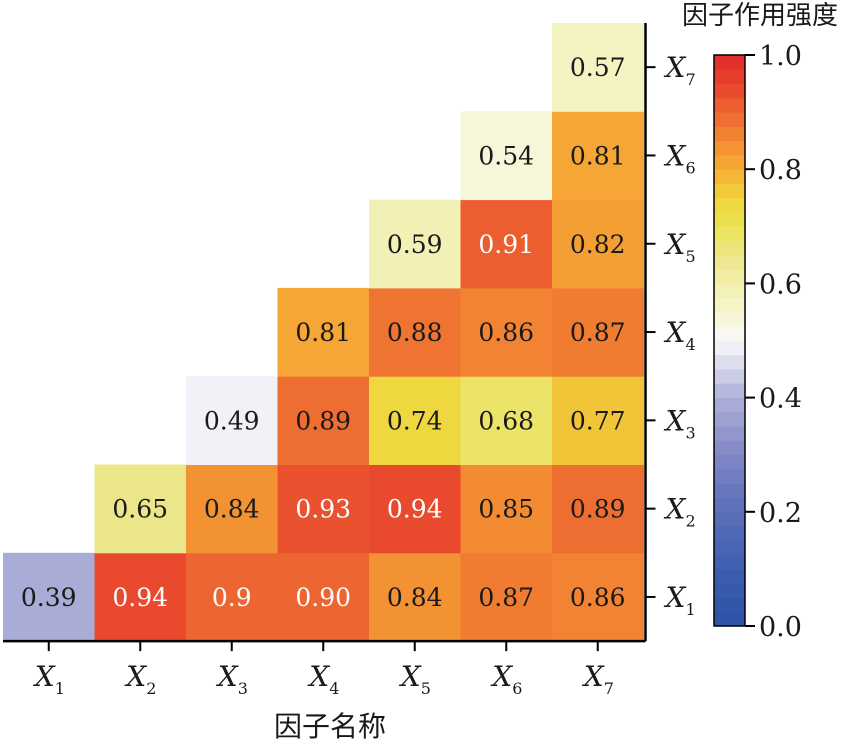 Image resolution: width=842 pixels, height=749 pixels. What do you see at coordinates (506, 244) in the screenshot?
I see `cell-value-label: 0.91` at bounding box center [506, 244].